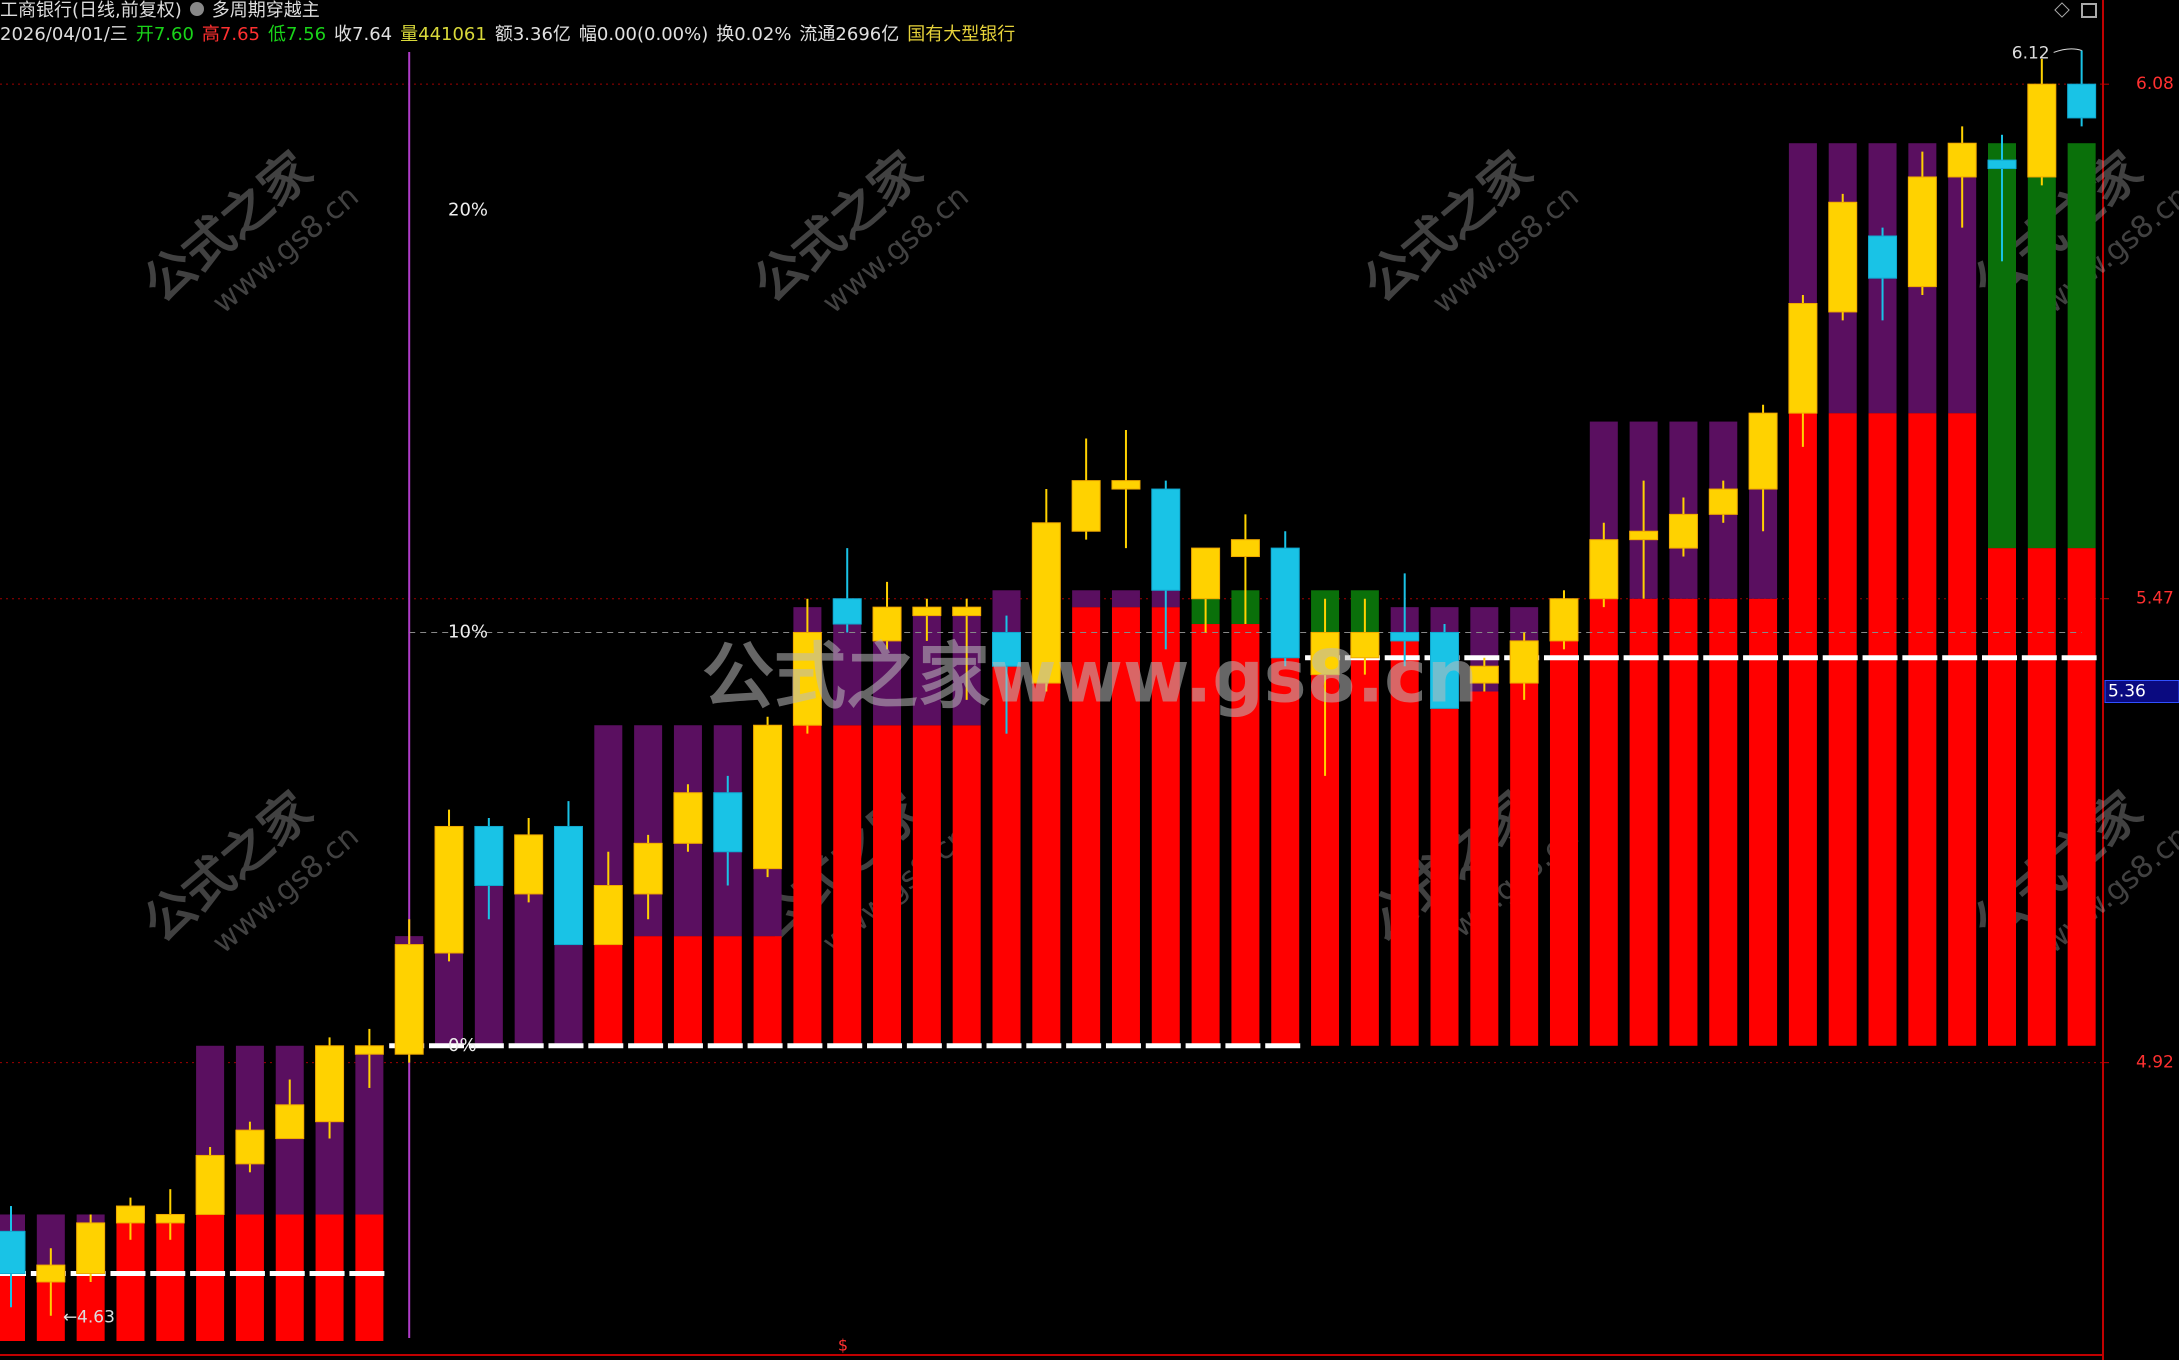 The width and height of the screenshot is (2179, 1360). What do you see at coordinates (372, 34) in the screenshot?
I see `quote-value: 7.64` at bounding box center [372, 34].